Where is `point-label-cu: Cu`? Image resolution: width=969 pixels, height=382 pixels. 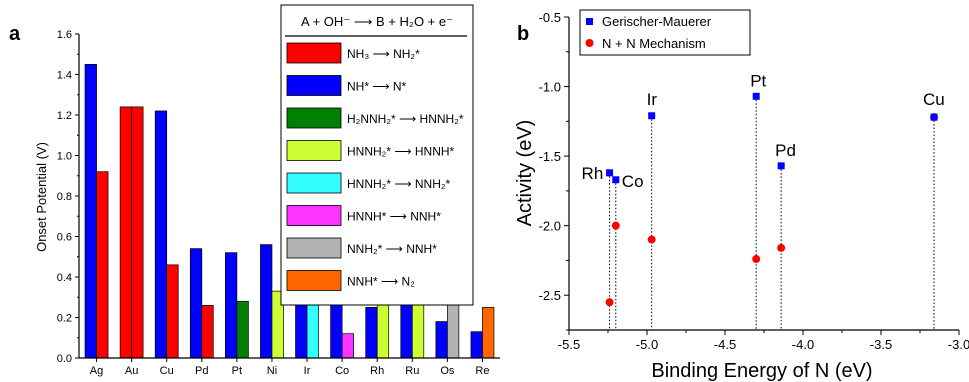 point-label-cu: Cu is located at coordinates (934, 99).